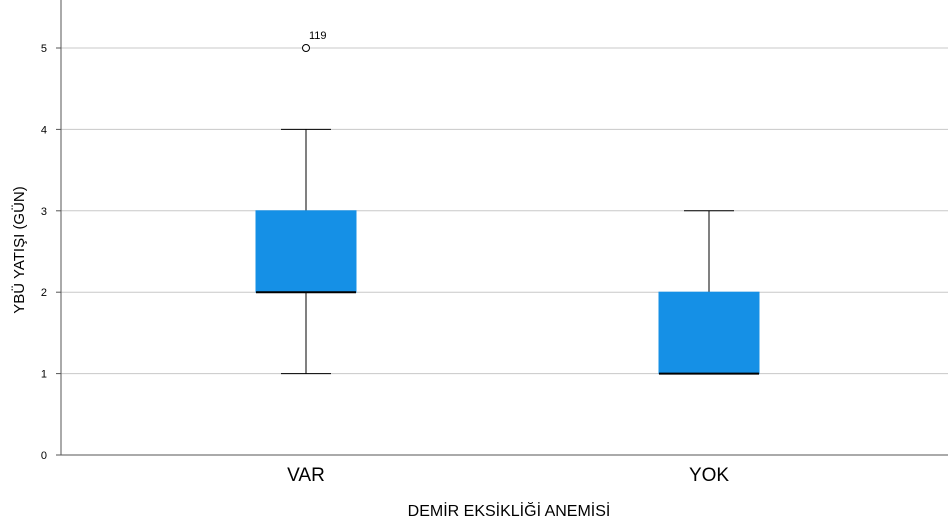 This screenshot has width=948, height=532. Describe the element at coordinates (44, 375) in the screenshot. I see `y-tick-label: 1` at that location.